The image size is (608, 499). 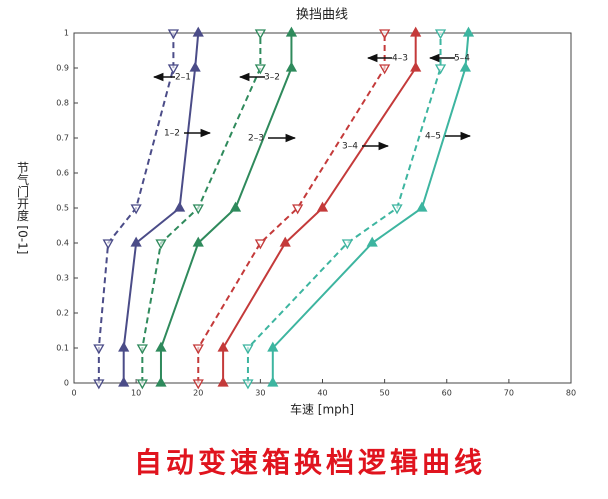 What do you see at coordinates (433, 137) in the screenshot?
I see `curve-label: 4–5` at bounding box center [433, 137].